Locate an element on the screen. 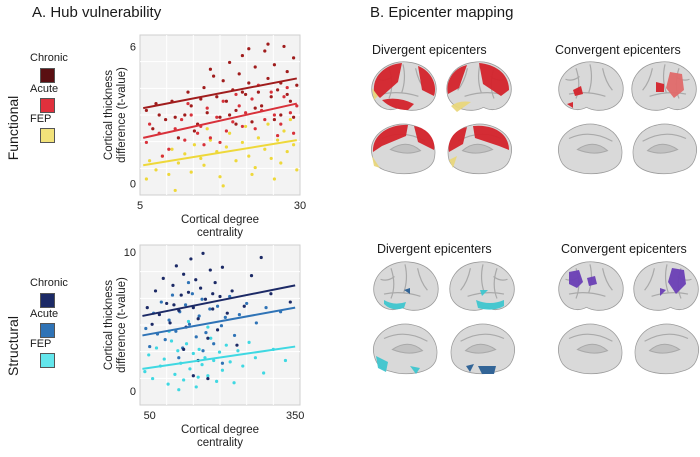  y-tick-label: 10 is located at coordinates (130, 253).